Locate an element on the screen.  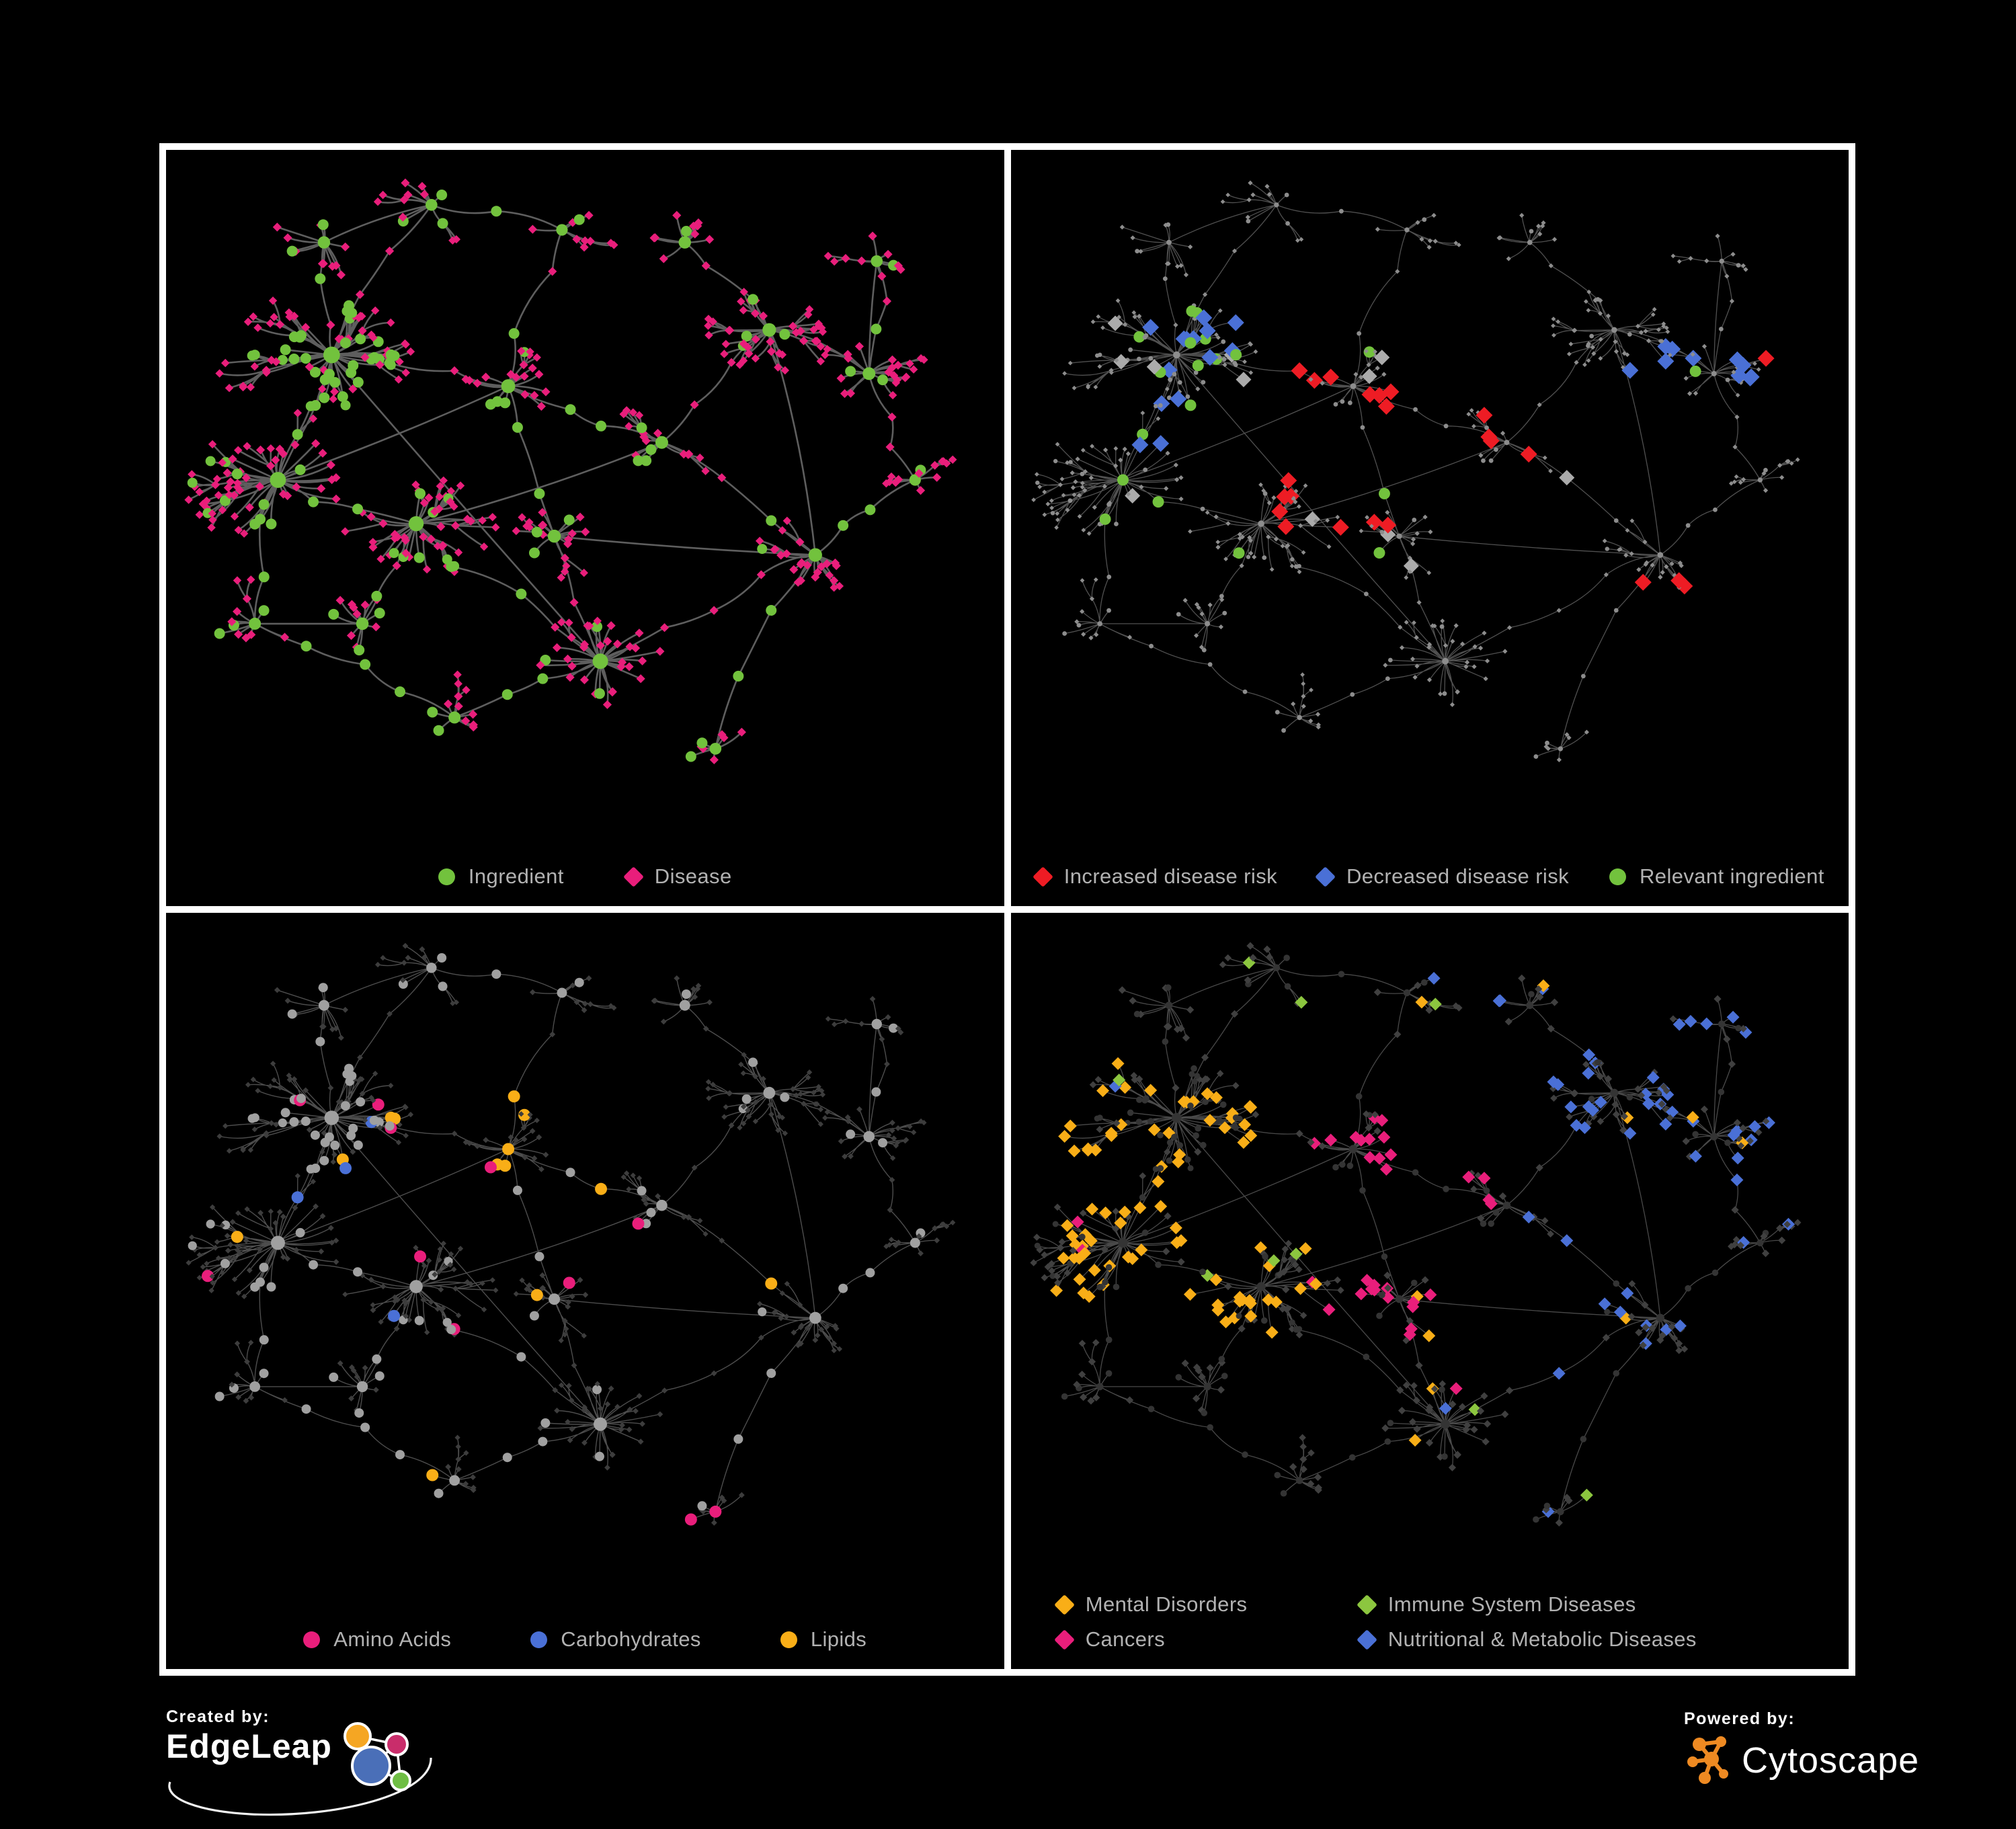
legend-item-disease: Disease is located at coordinates (677, 876).